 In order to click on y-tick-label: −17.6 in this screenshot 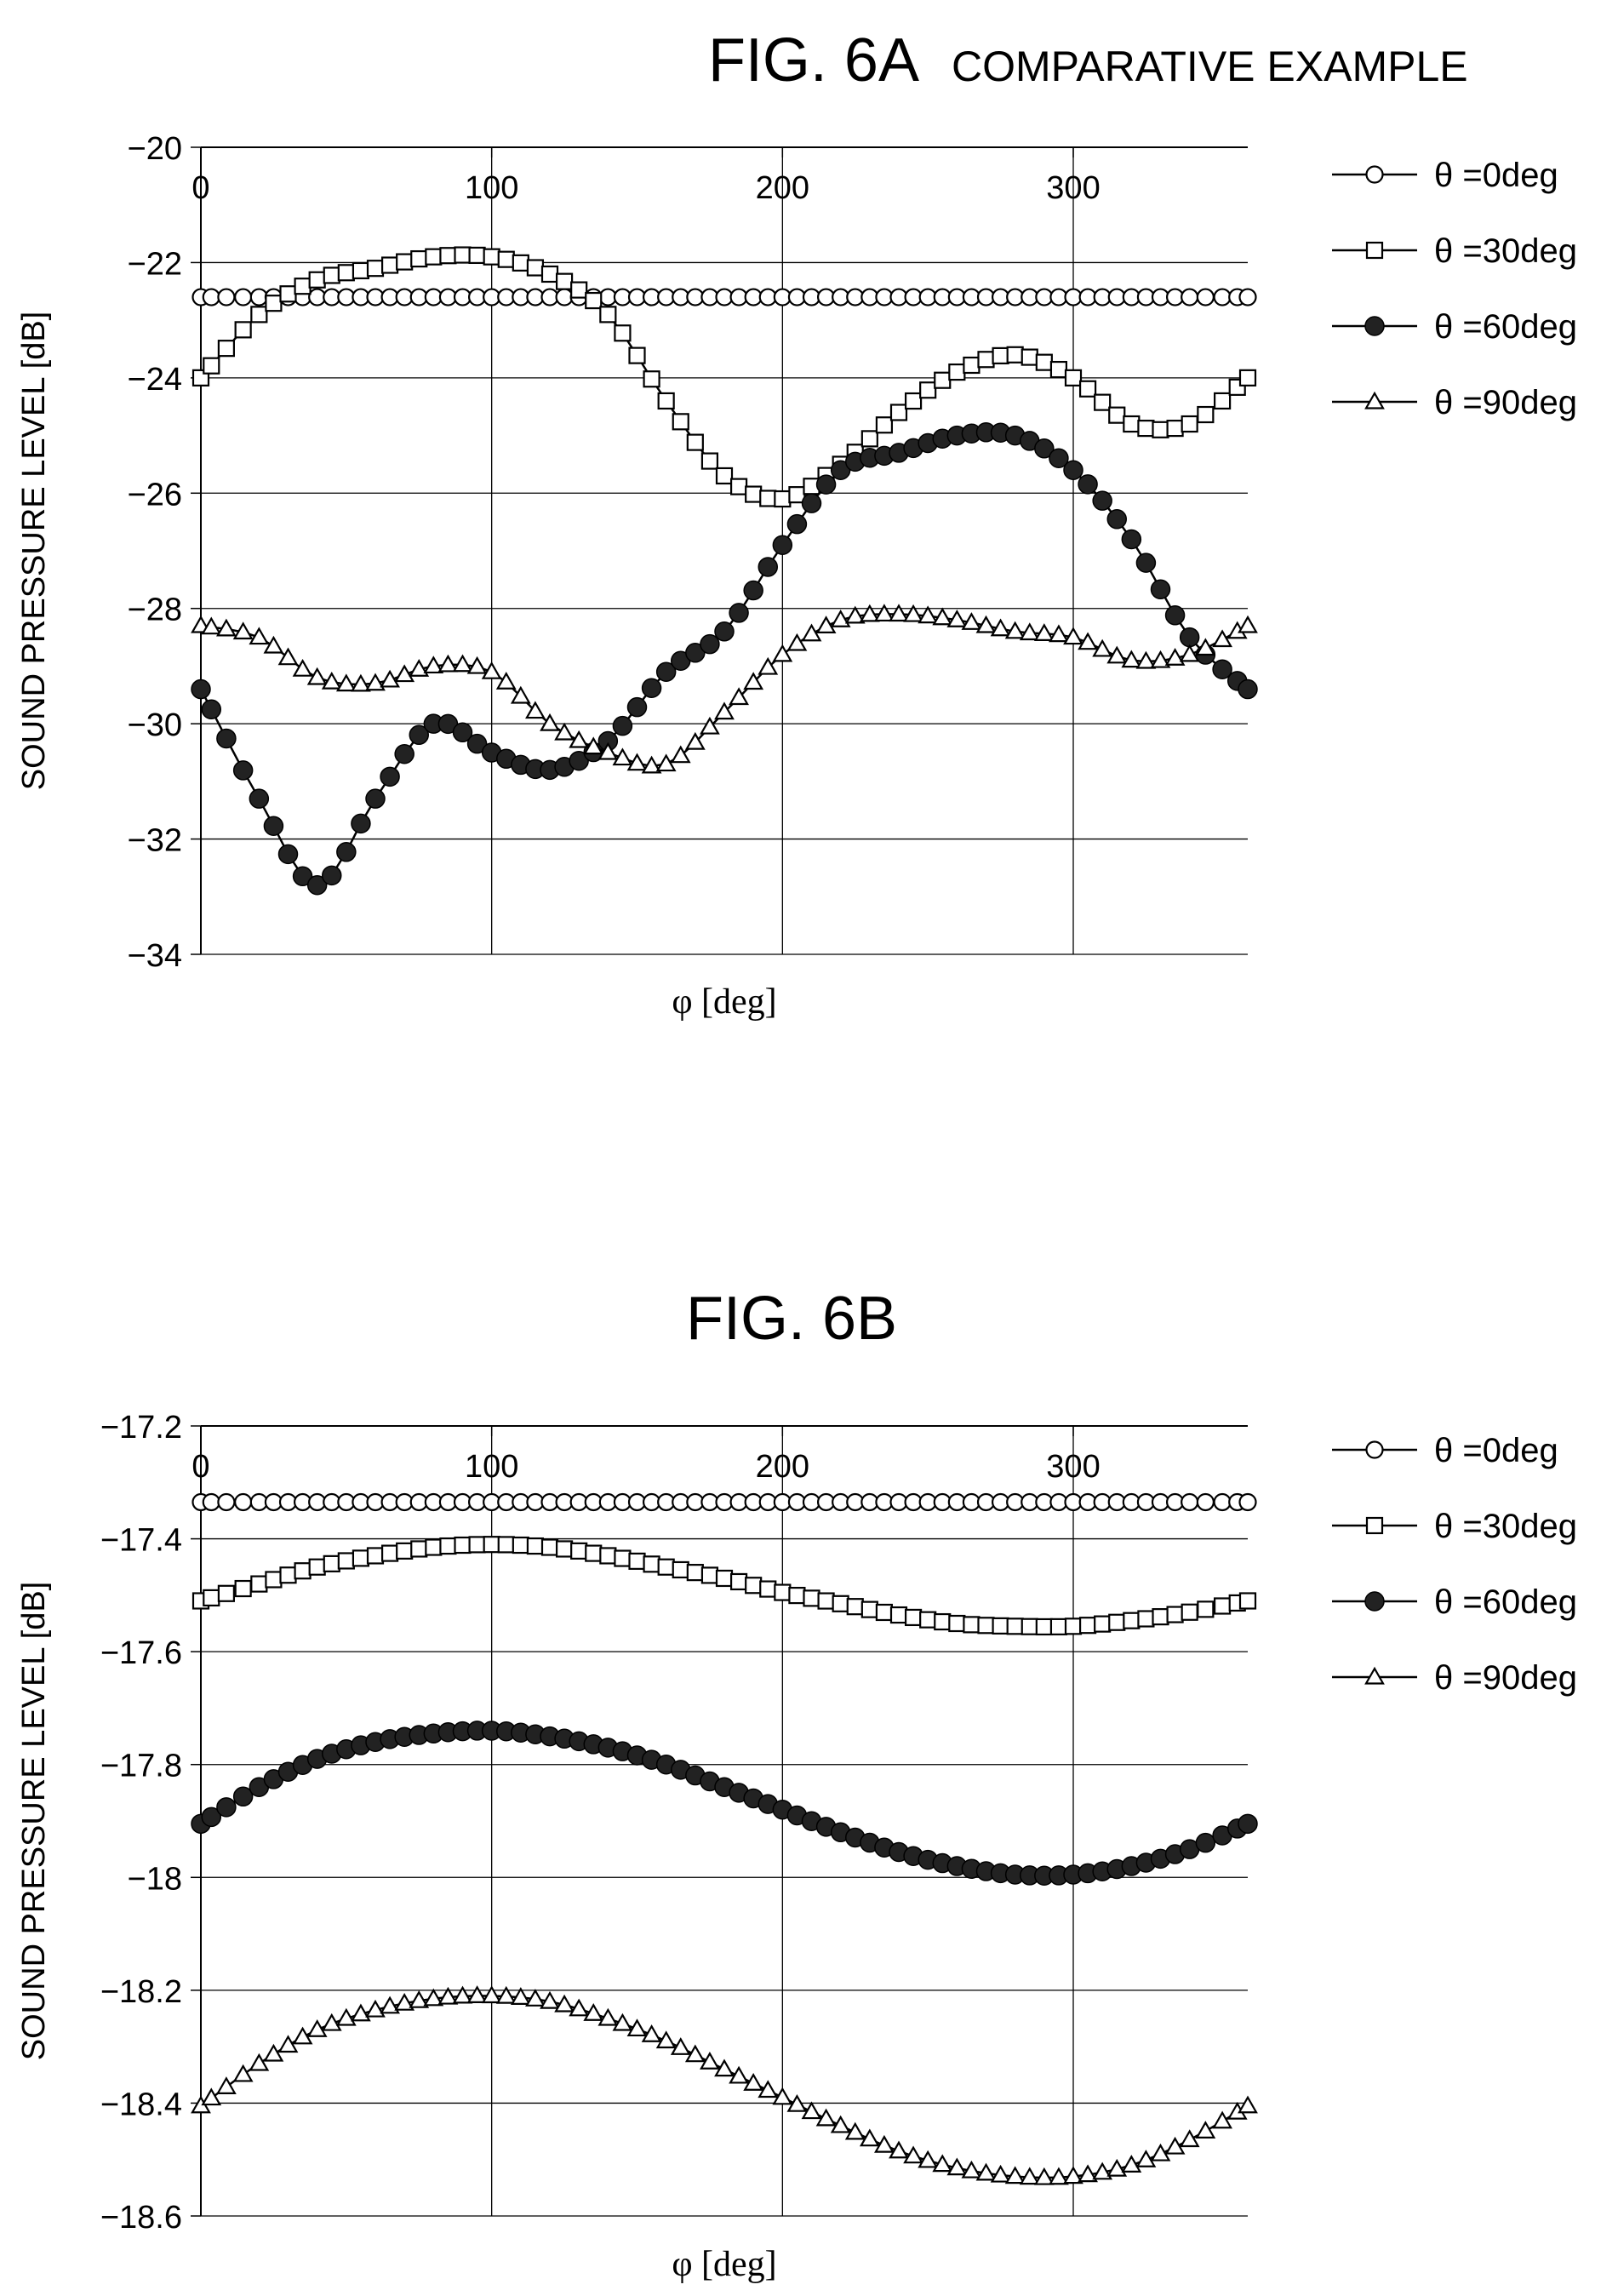, I will do `click(141, 1653)`.